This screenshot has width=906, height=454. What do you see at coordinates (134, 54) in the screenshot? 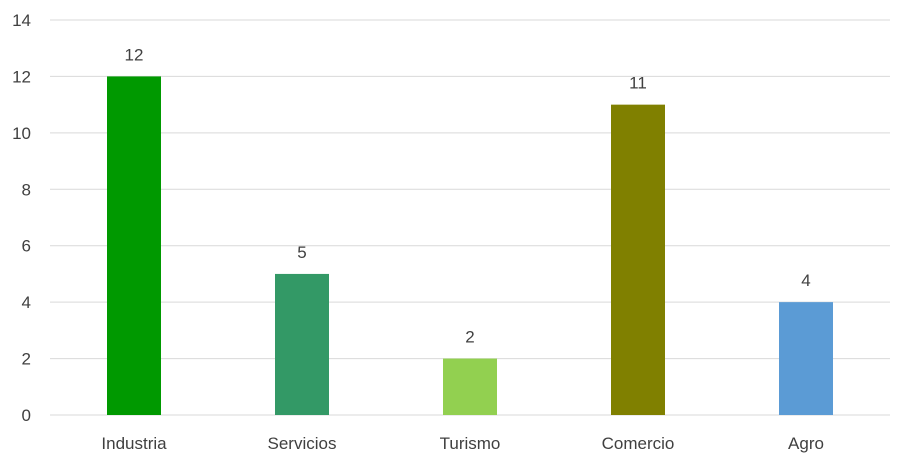
I see `data-label-industria: 12` at bounding box center [134, 54].